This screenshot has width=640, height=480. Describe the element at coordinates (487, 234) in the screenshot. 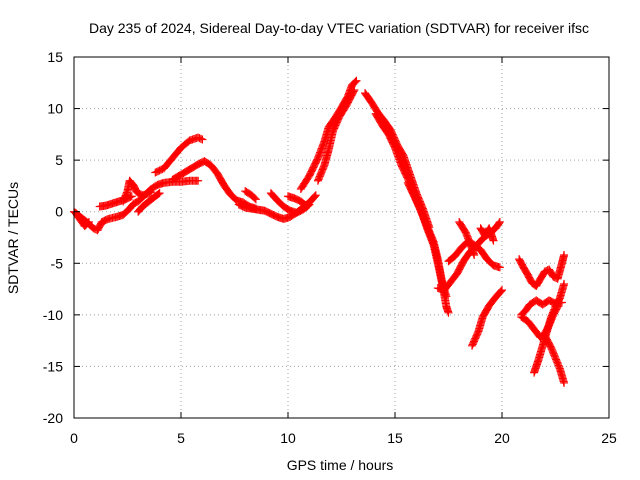

I see `series-arc-t` at that location.